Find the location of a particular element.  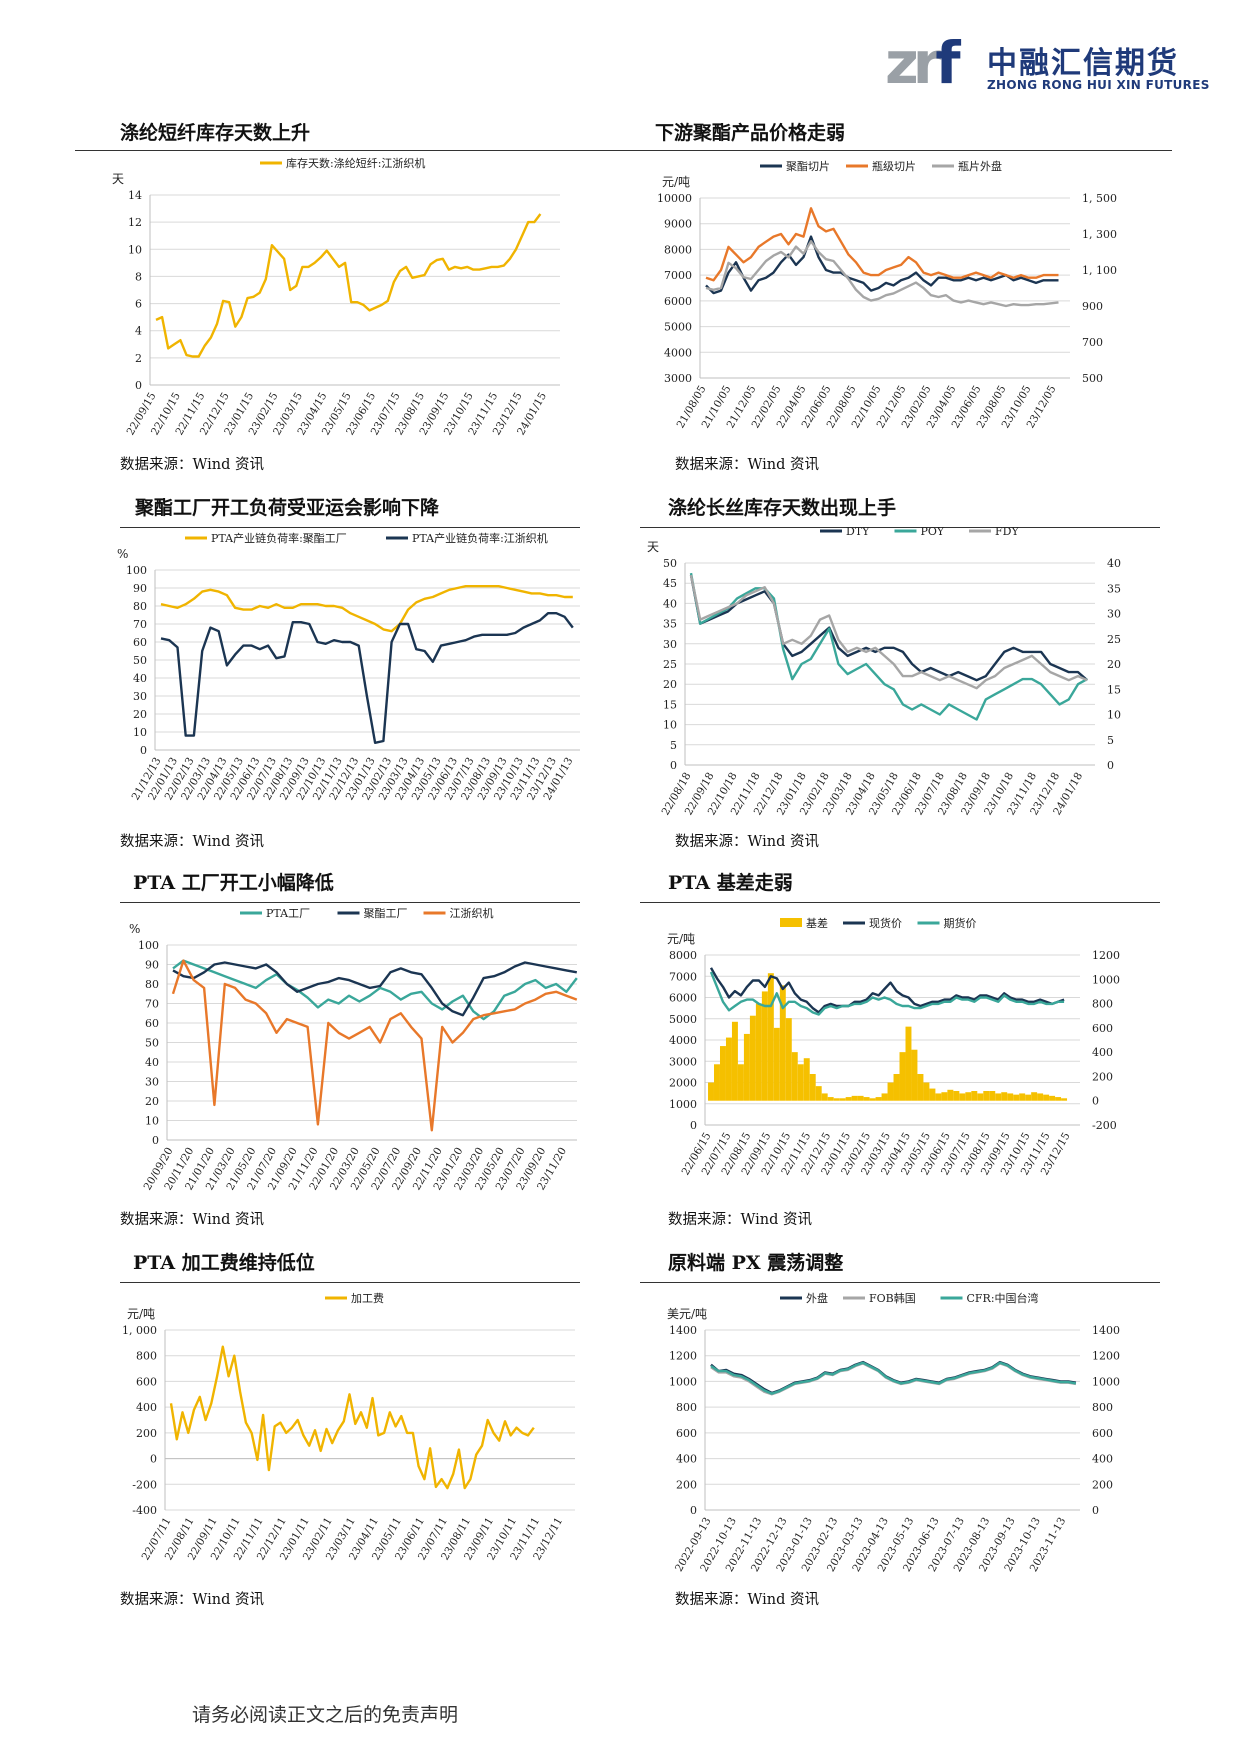

x-tick-label: 23/10/13 is located at coordinates (509, 779).